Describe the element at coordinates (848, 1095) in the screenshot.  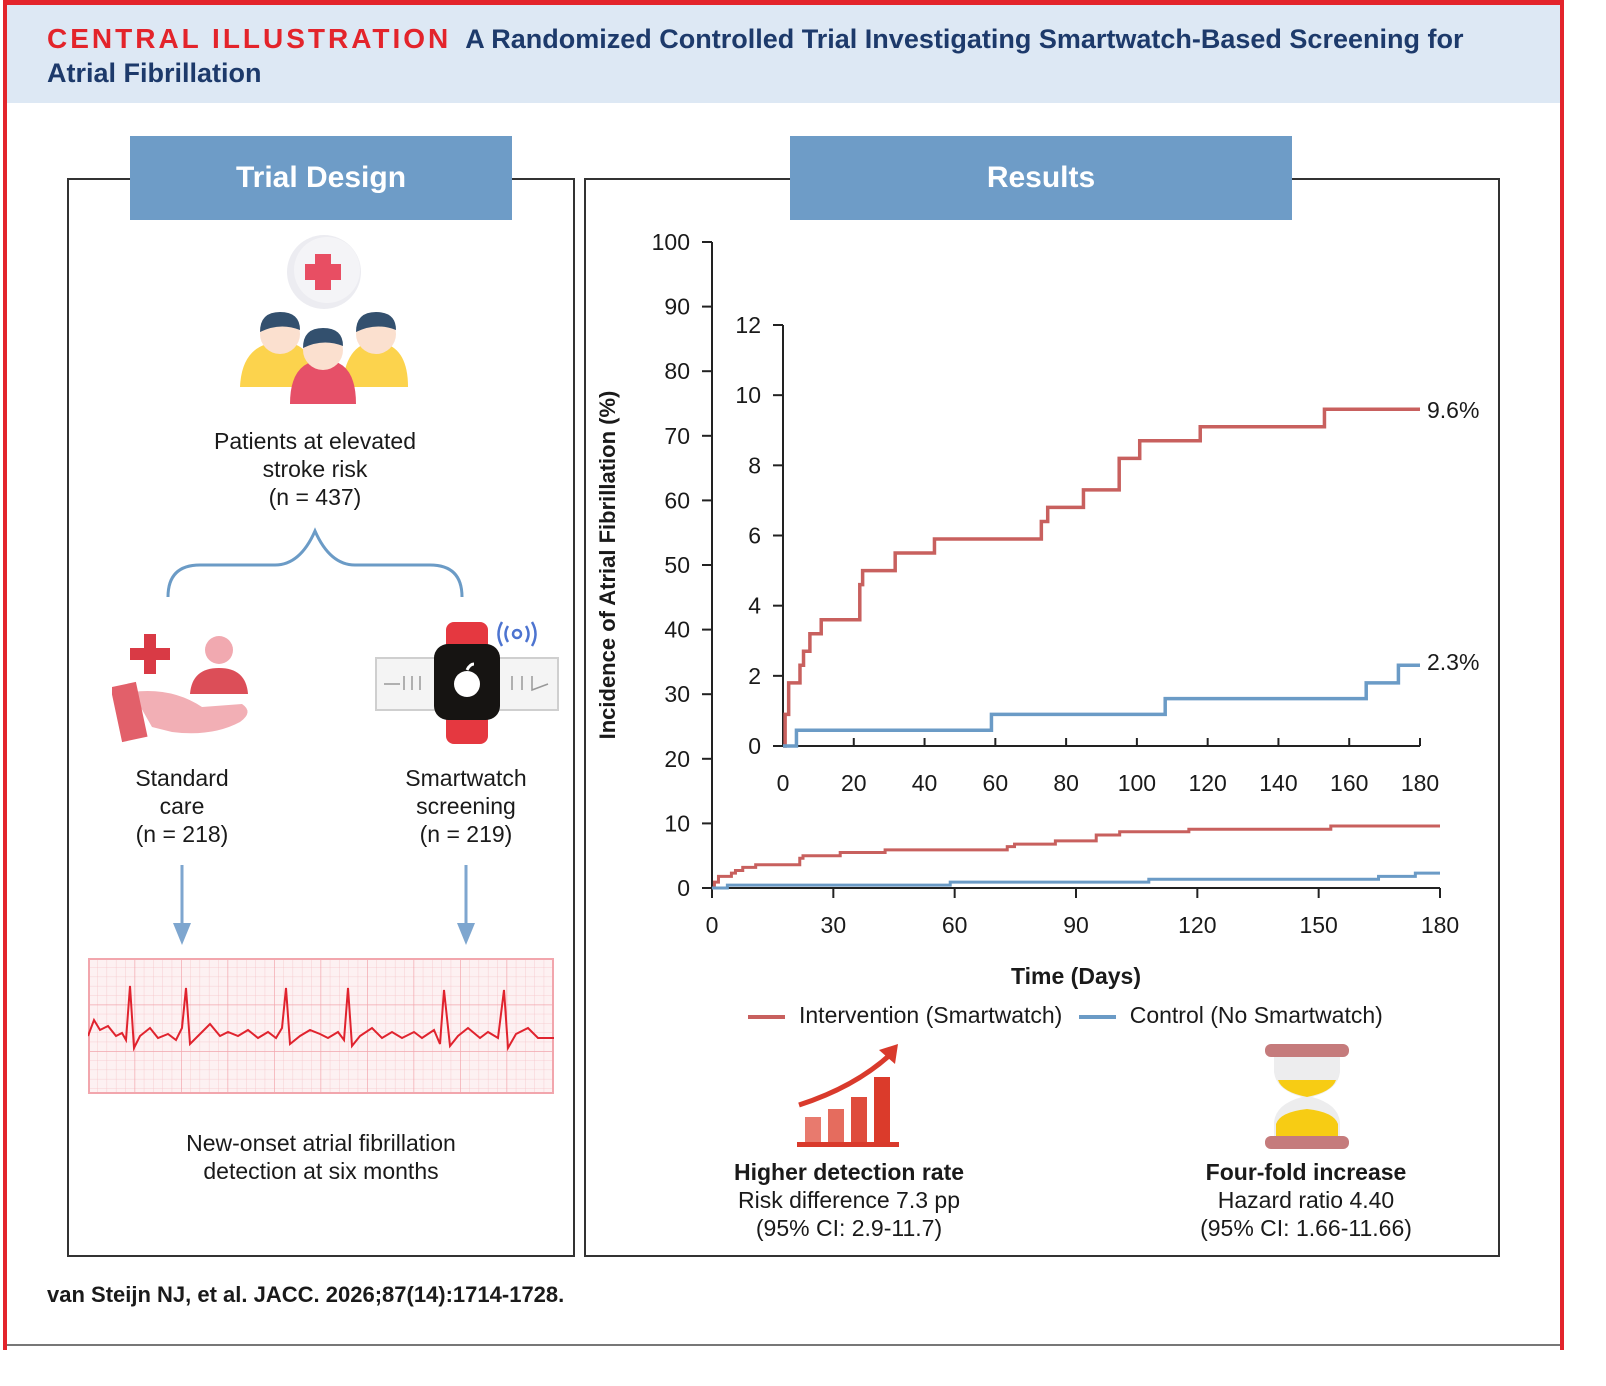
I see `rising-bar-chart-icon` at that location.